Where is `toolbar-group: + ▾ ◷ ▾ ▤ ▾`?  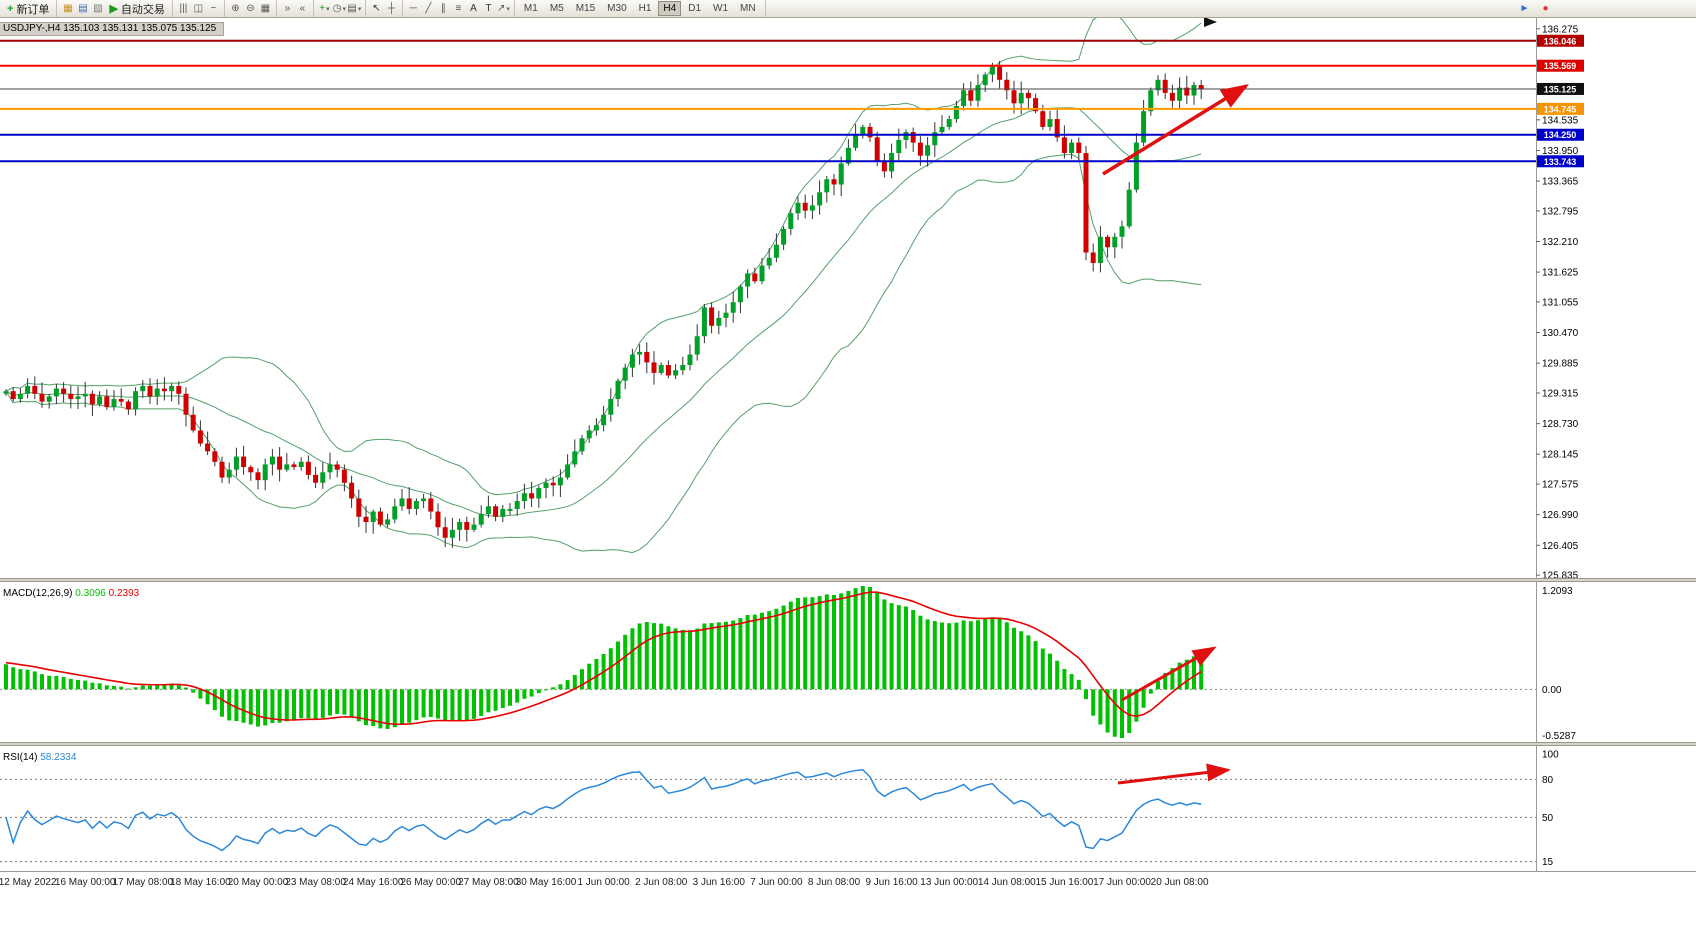 toolbar-group: + ▾ ◷ ▾ ▤ ▾ is located at coordinates (340, 8).